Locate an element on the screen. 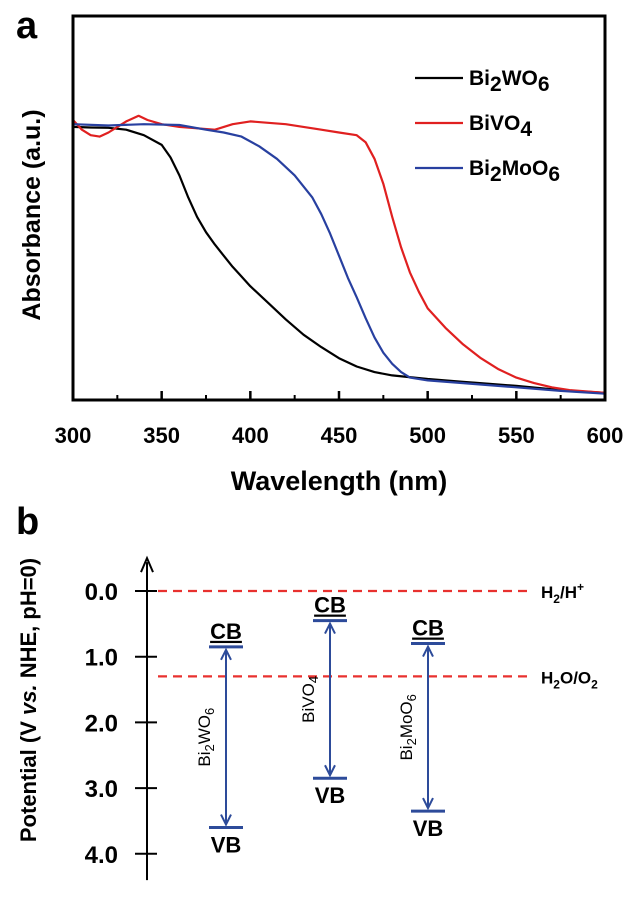  legend-label: Bi2WO6 is located at coordinates (509, 81).